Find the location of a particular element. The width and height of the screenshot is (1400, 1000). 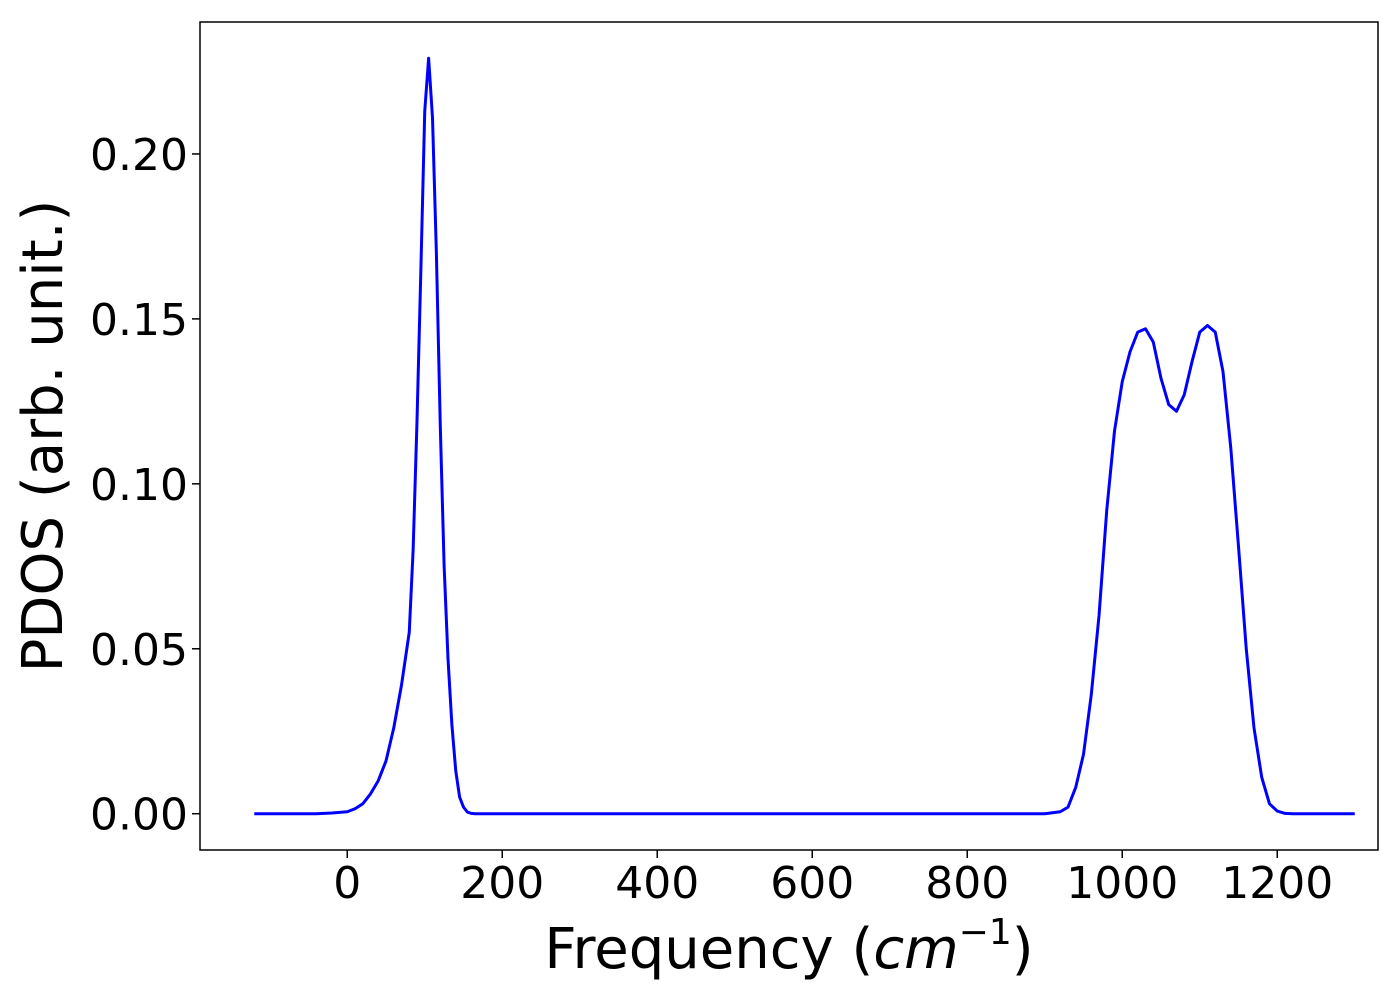

y-axis: 0.00 0.05 0.10 0.15 0.20 is located at coordinates (145, 485).